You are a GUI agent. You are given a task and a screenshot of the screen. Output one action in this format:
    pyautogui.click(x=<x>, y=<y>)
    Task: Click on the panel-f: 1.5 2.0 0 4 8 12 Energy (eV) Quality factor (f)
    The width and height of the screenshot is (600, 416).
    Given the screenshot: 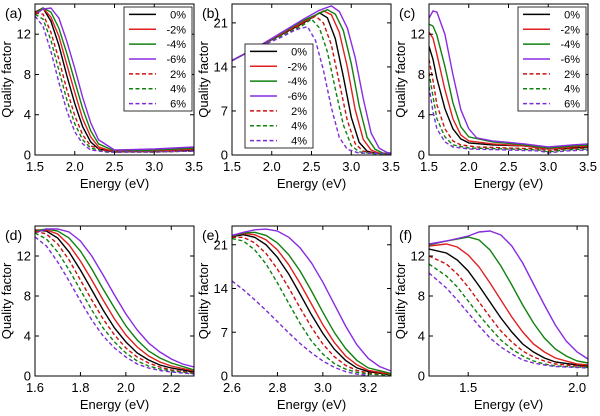 What is the action you would take?
    pyautogui.click(x=491, y=318)
    